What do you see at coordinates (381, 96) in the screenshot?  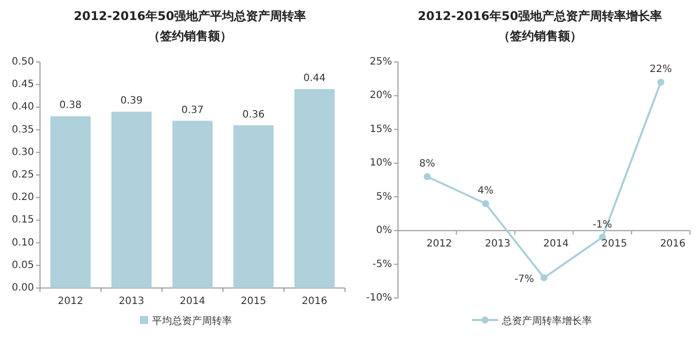 I see `y-tick-label: 20%` at bounding box center [381, 96].